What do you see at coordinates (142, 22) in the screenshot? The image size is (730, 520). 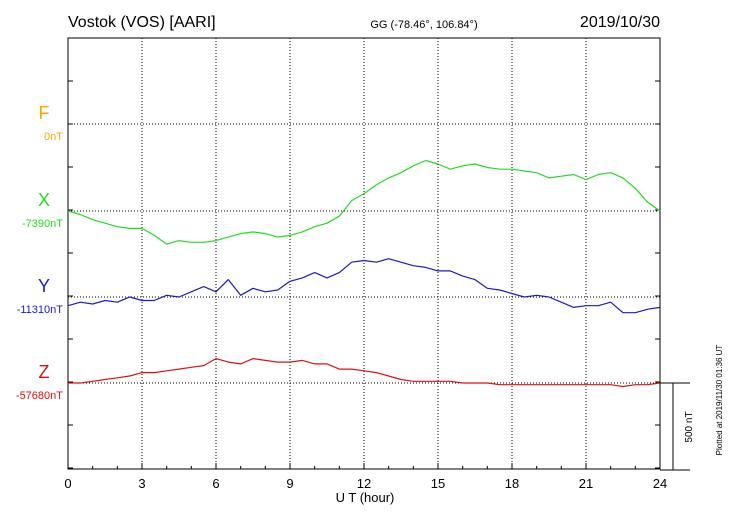 I see `station-title: Vostok (VOS) [AARI]` at bounding box center [142, 22].